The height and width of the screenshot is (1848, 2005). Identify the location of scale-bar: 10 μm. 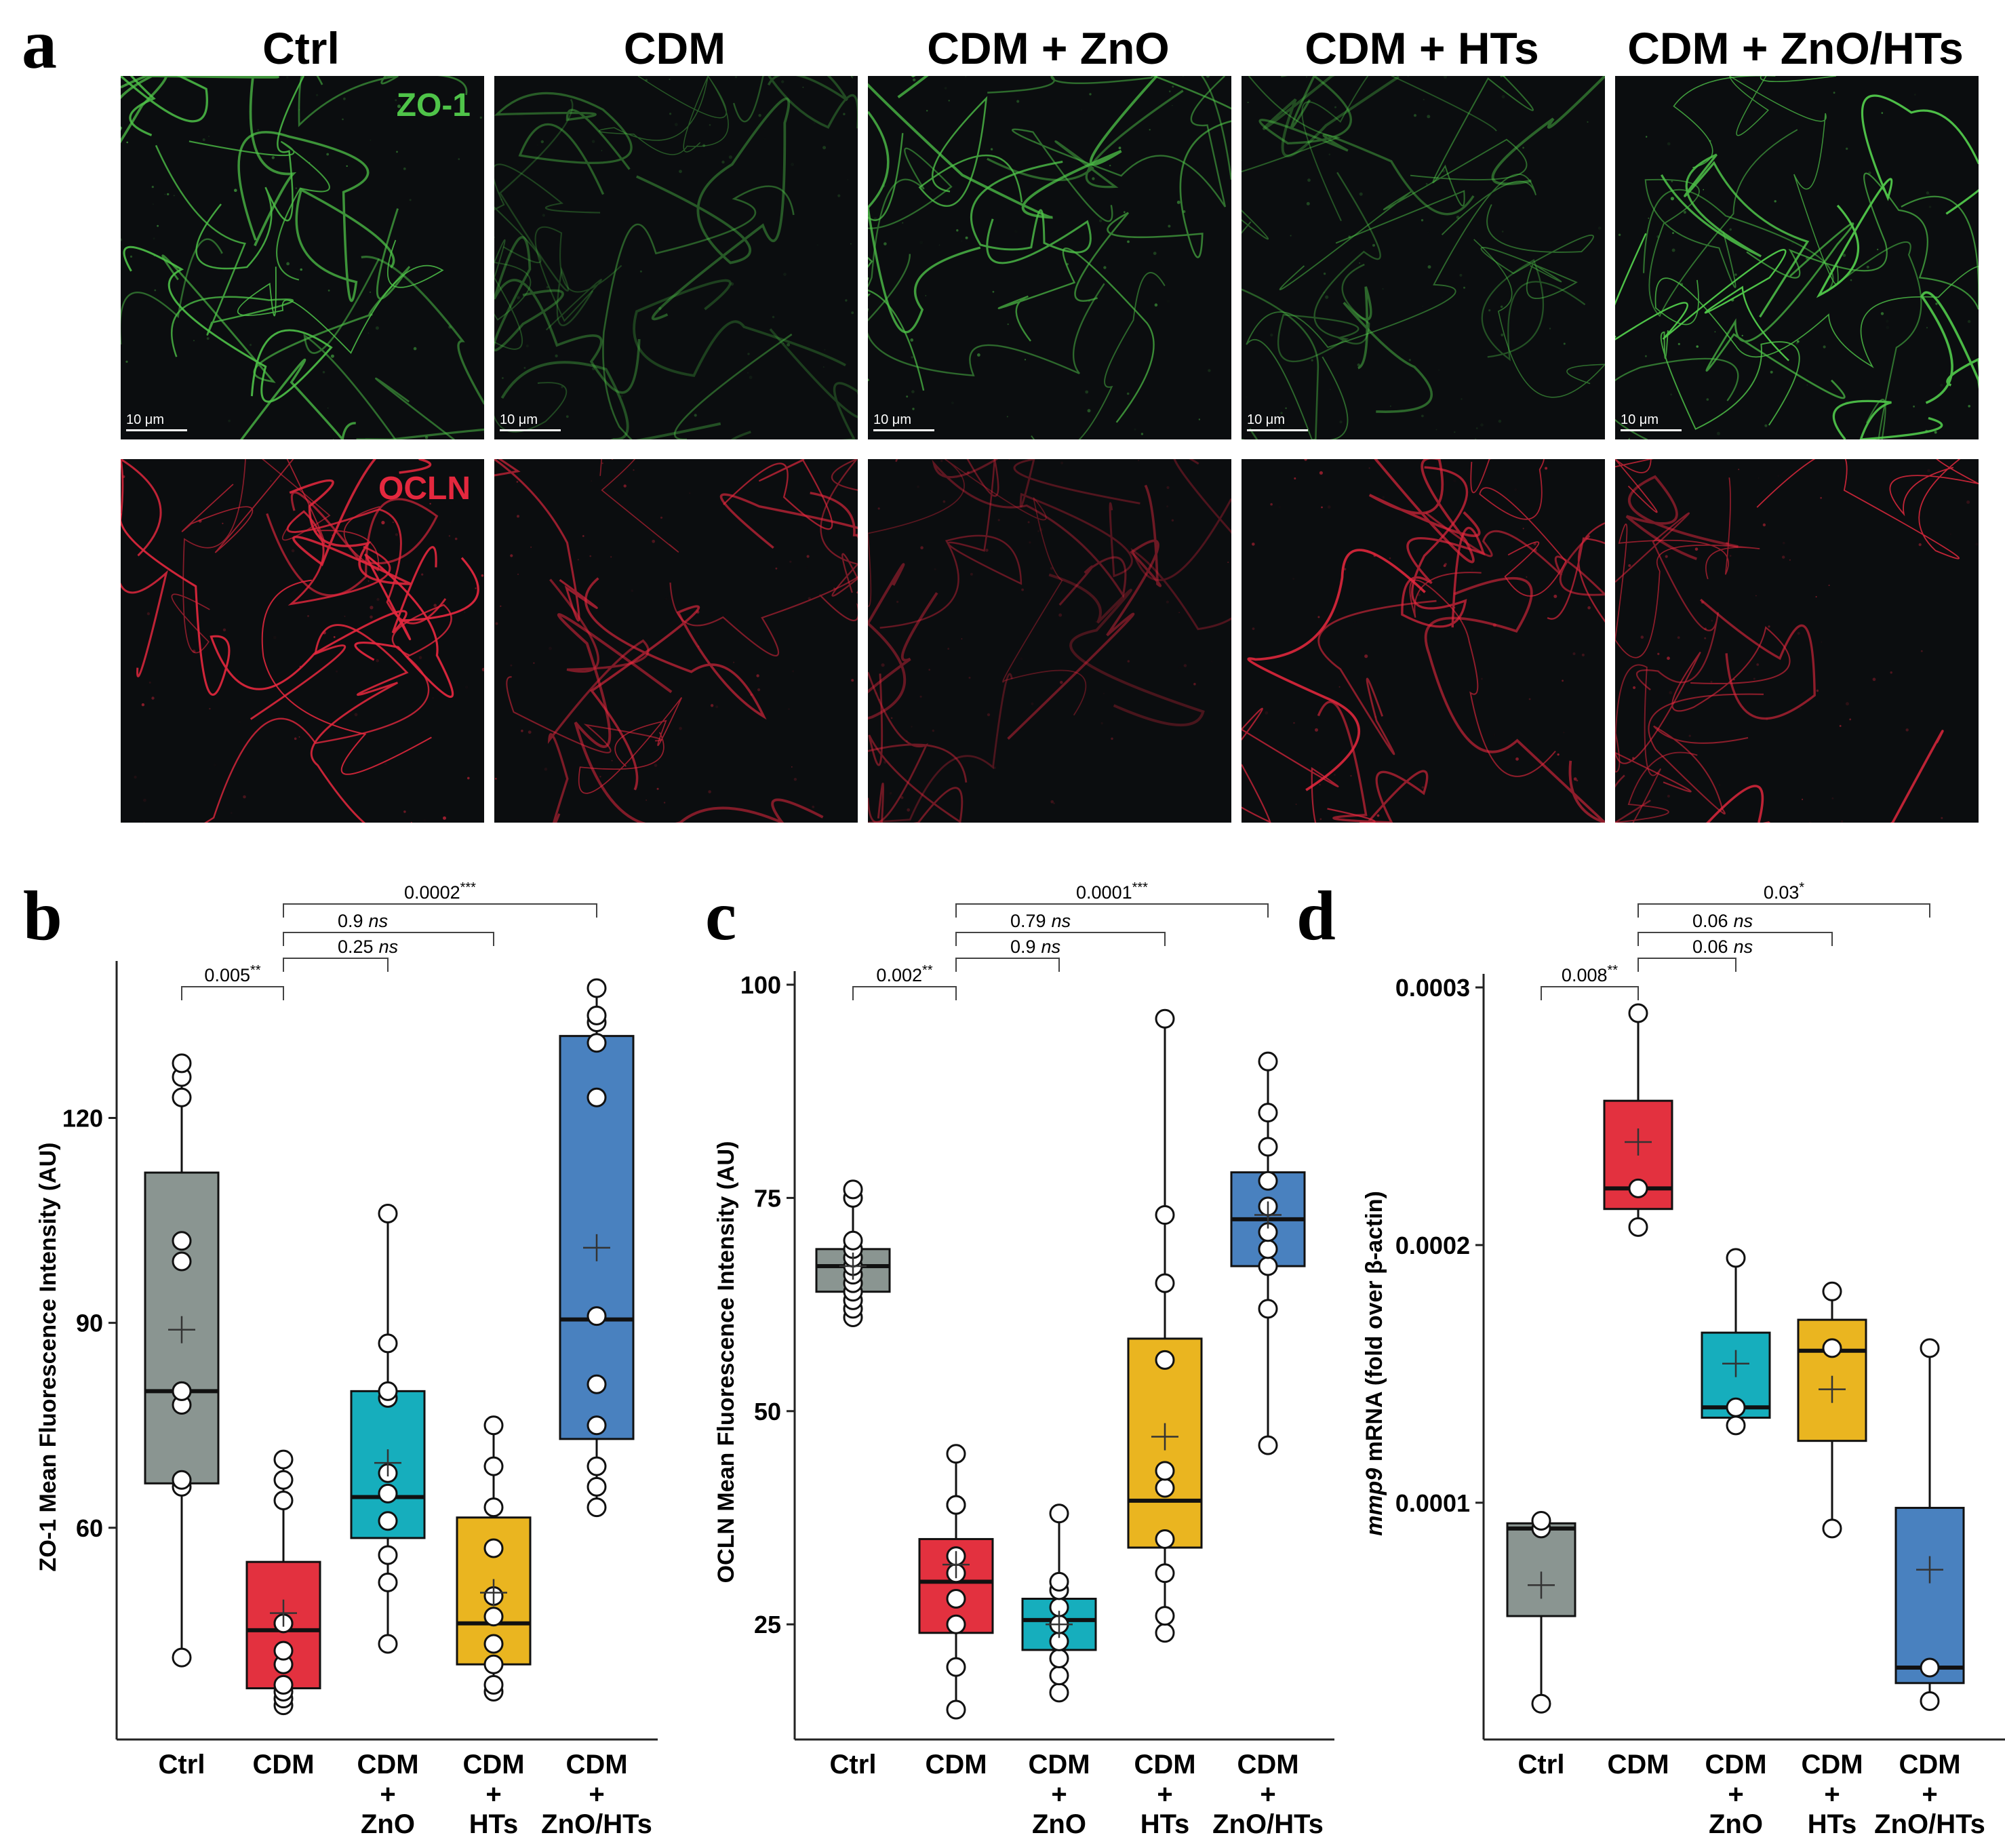
(160, 421).